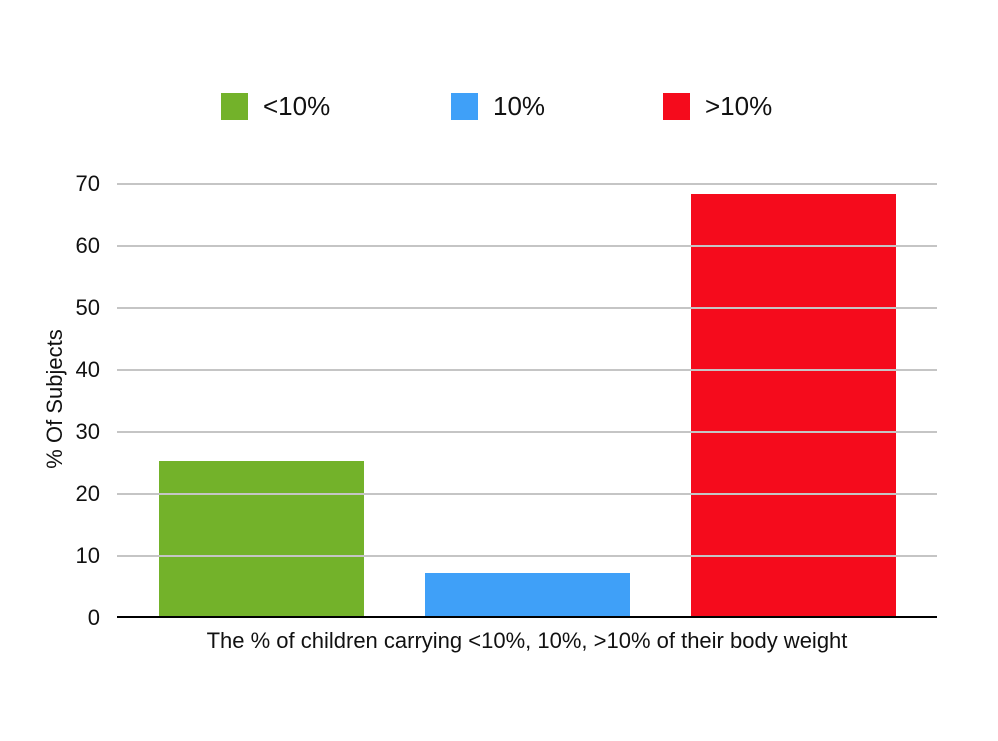 The width and height of the screenshot is (998, 741). I want to click on legend-swatch-10-icon, so click(464, 106).